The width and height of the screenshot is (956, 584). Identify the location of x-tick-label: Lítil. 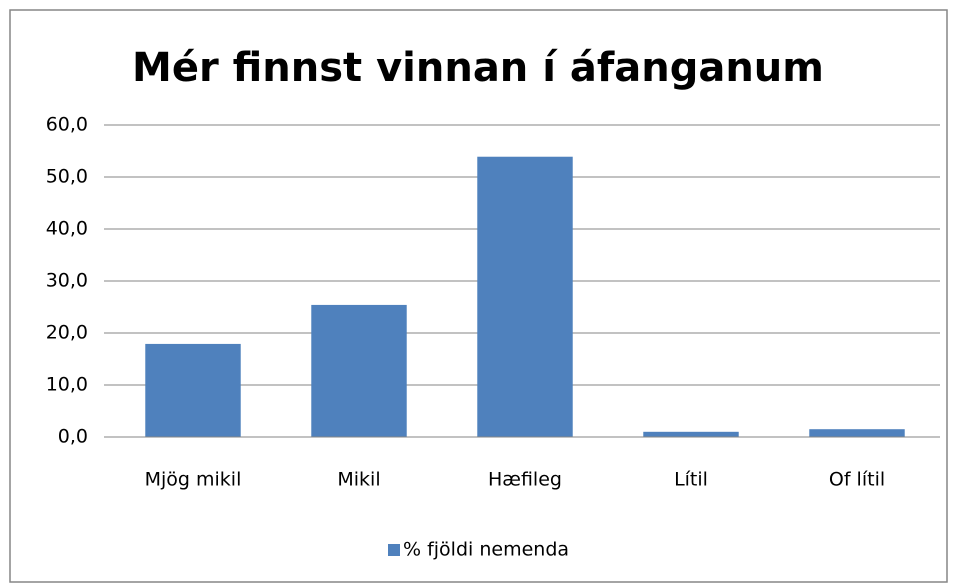
(691, 480).